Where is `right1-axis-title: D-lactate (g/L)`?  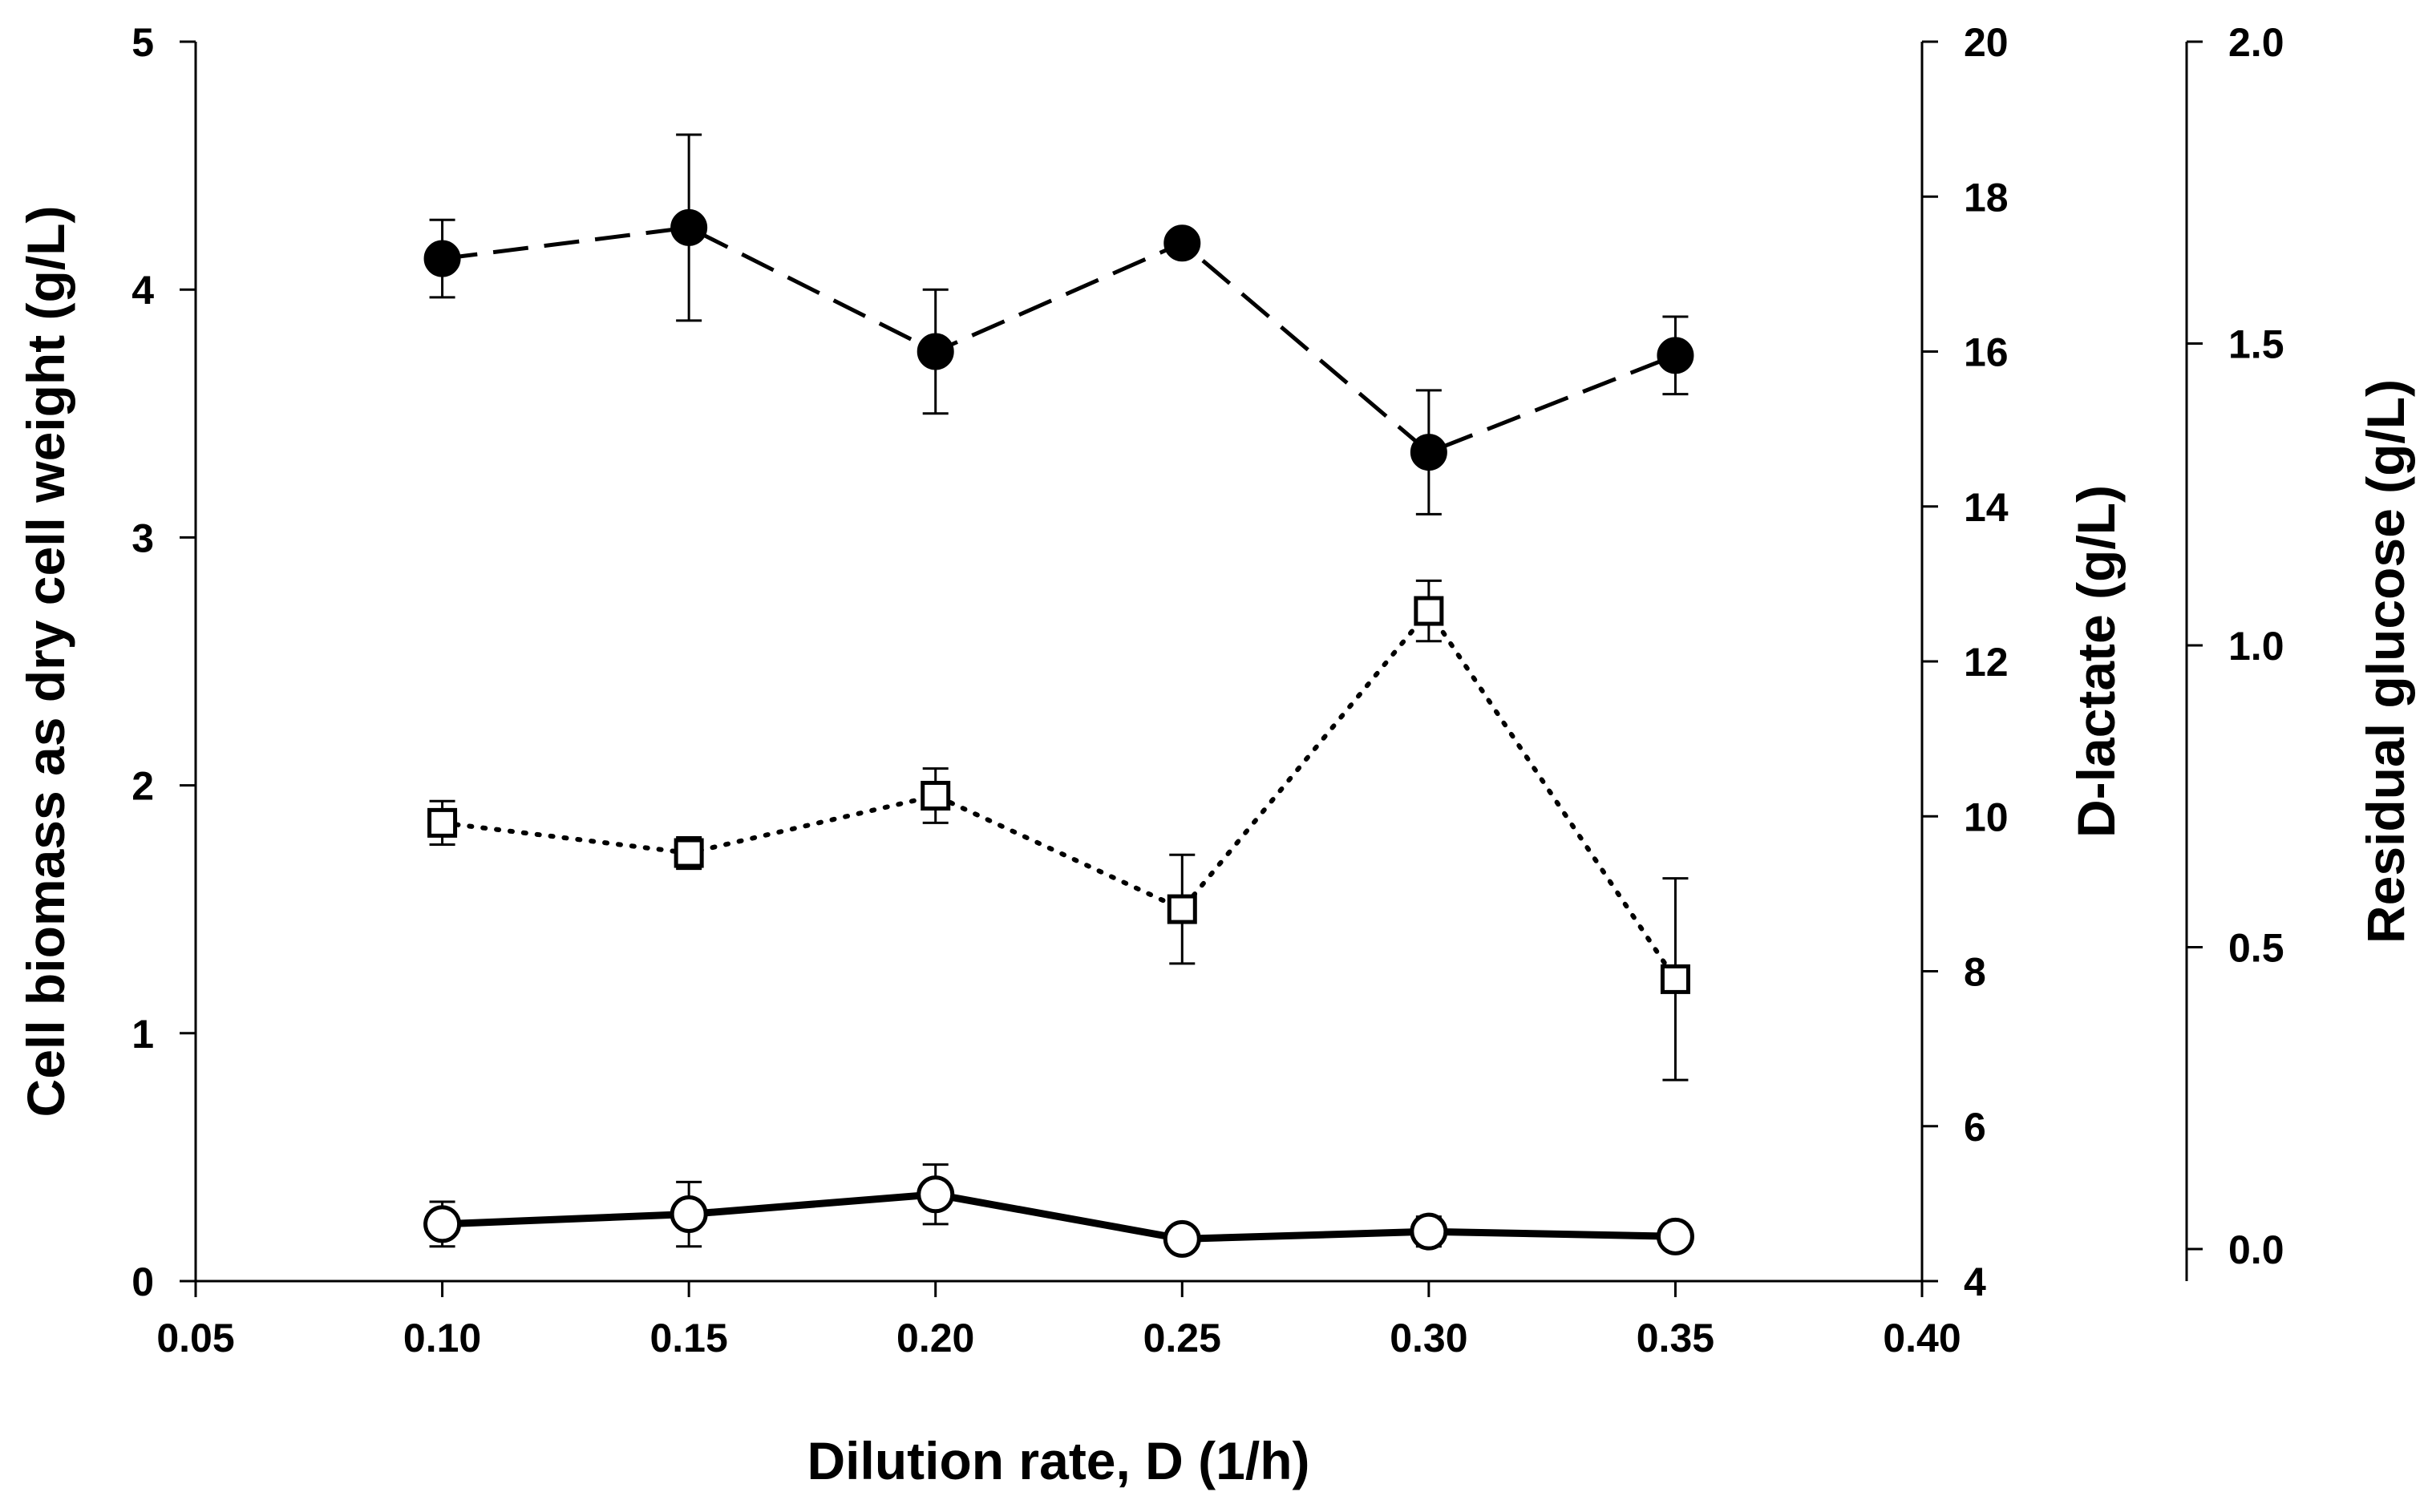 right1-axis-title: D-lactate (g/L) is located at coordinates (2096, 661).